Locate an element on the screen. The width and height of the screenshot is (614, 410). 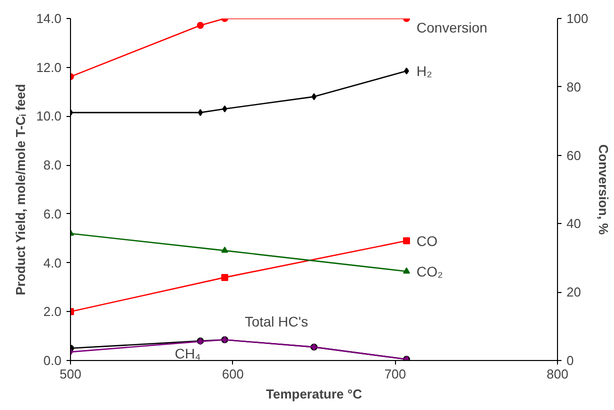
y2-tick-label: 20 is located at coordinates (573, 292).